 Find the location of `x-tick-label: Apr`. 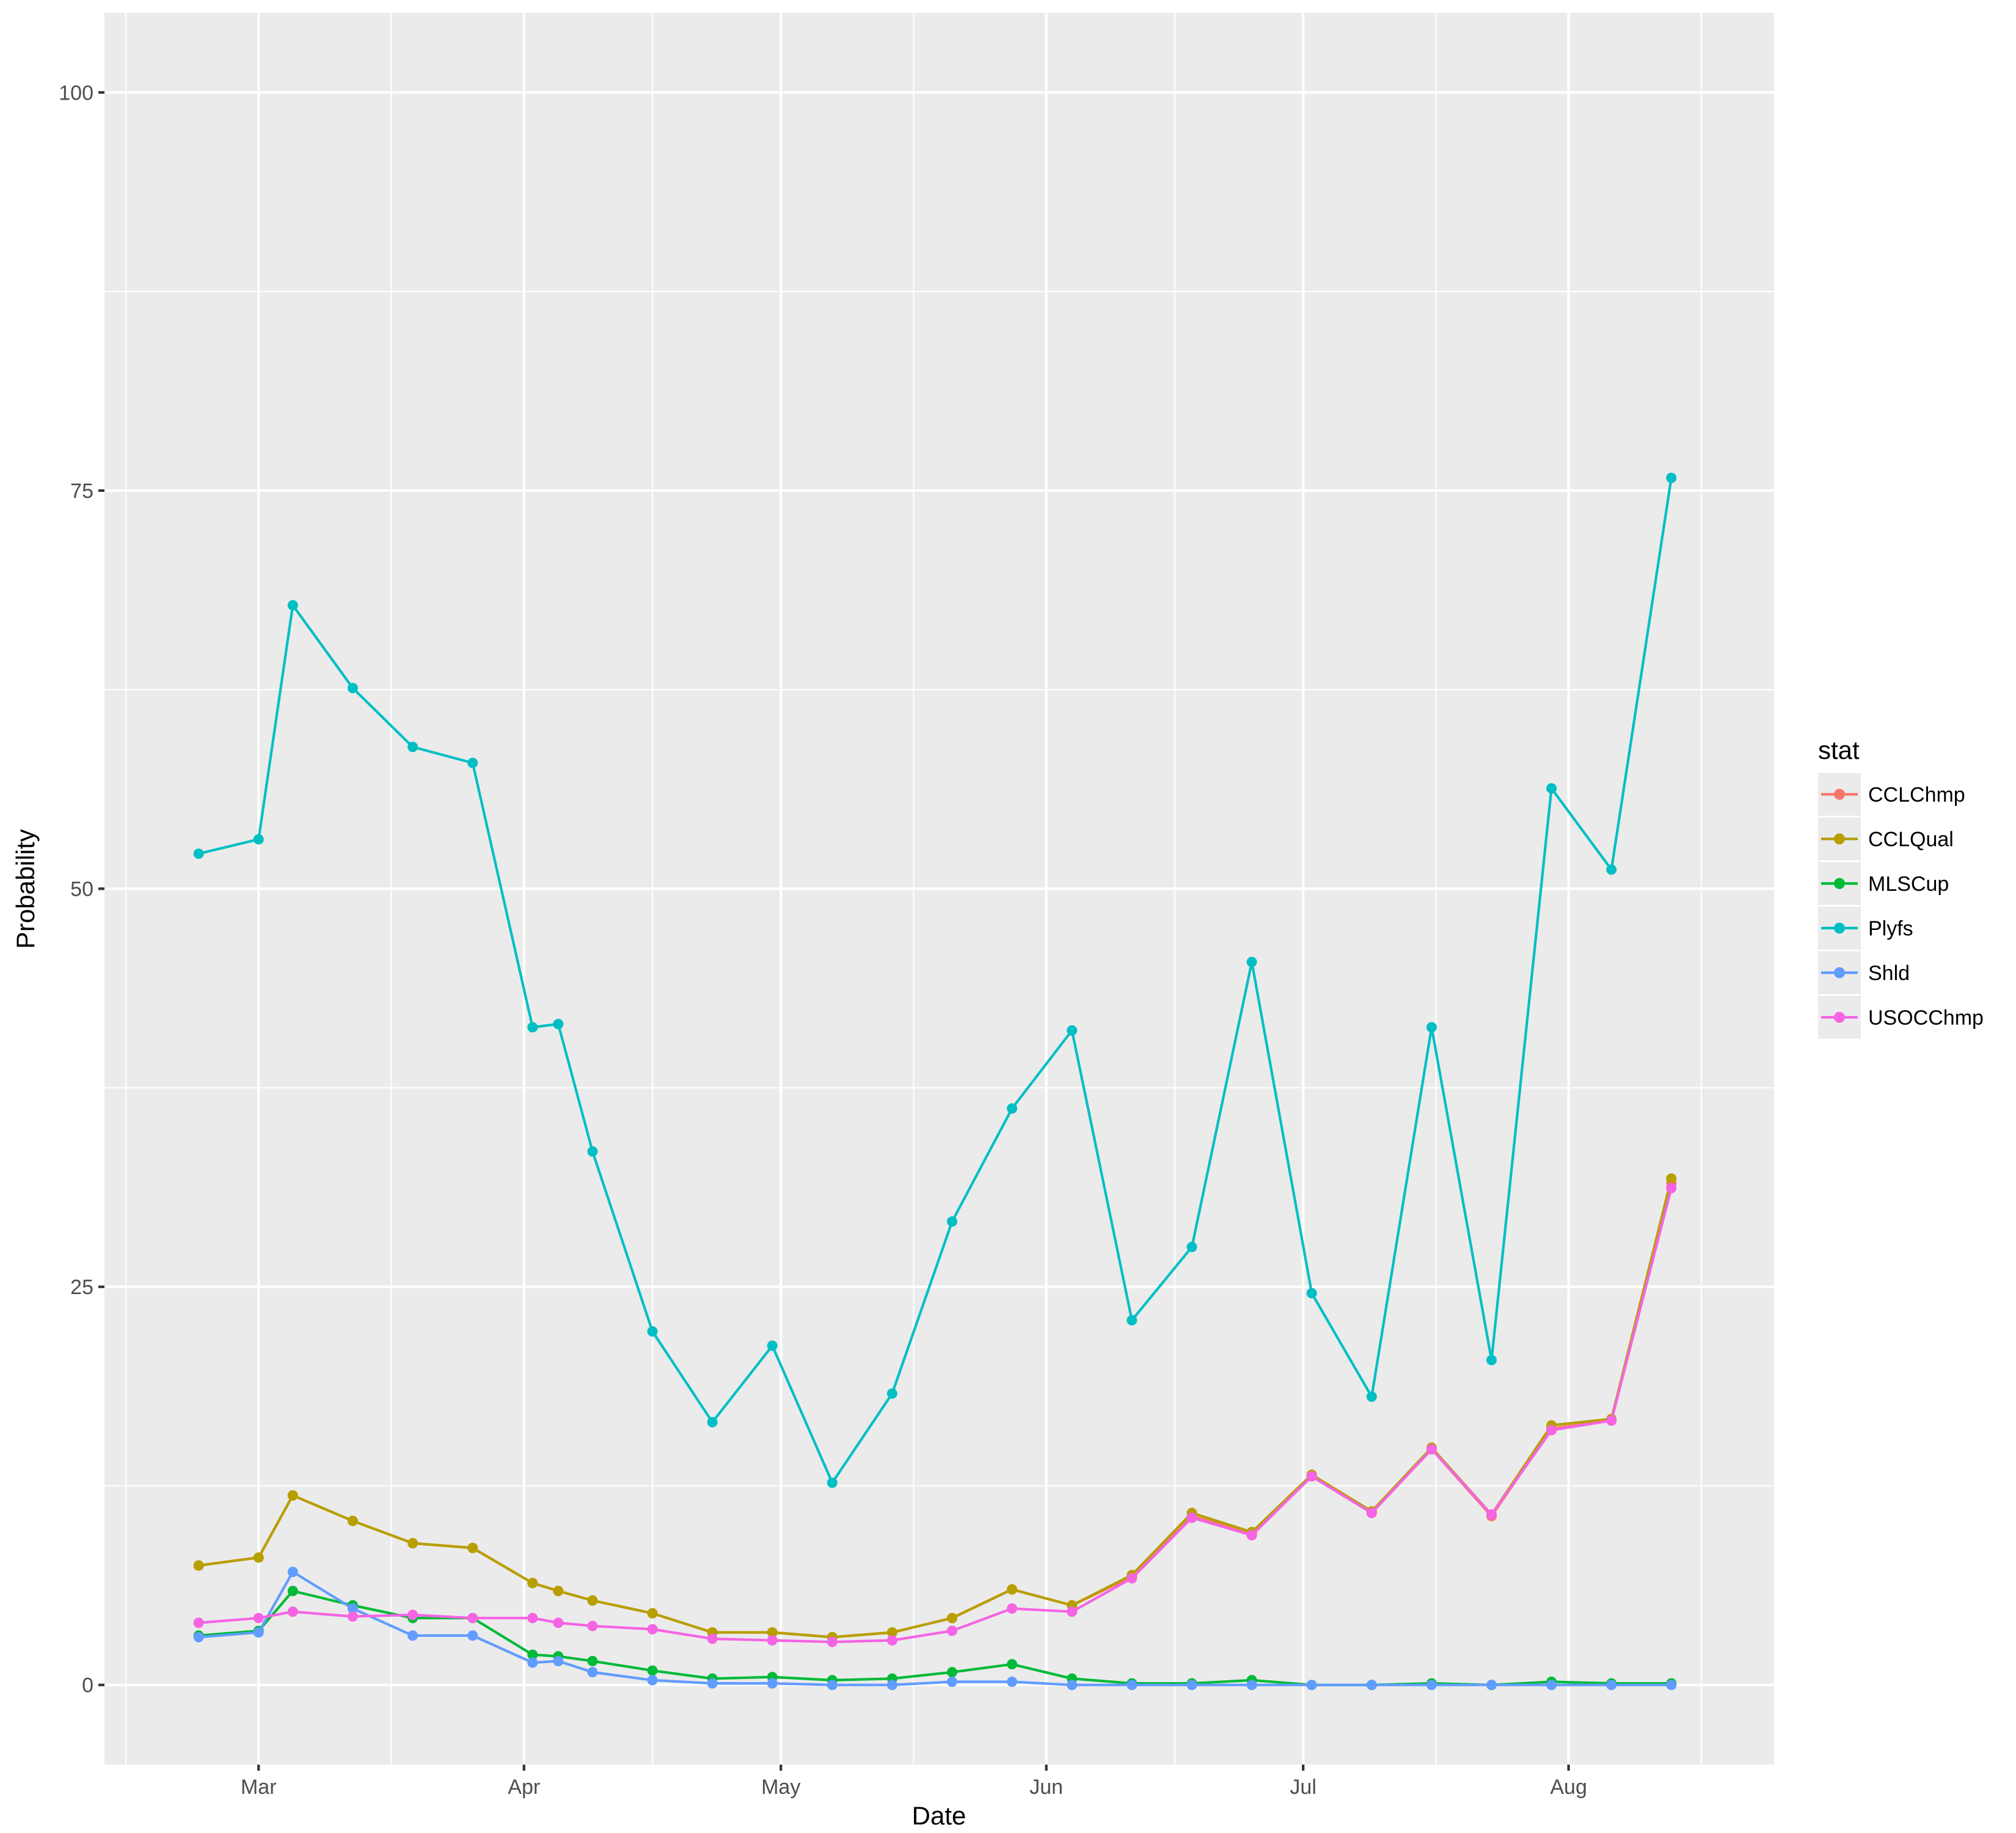

x-tick-label: Apr is located at coordinates (524, 1787).